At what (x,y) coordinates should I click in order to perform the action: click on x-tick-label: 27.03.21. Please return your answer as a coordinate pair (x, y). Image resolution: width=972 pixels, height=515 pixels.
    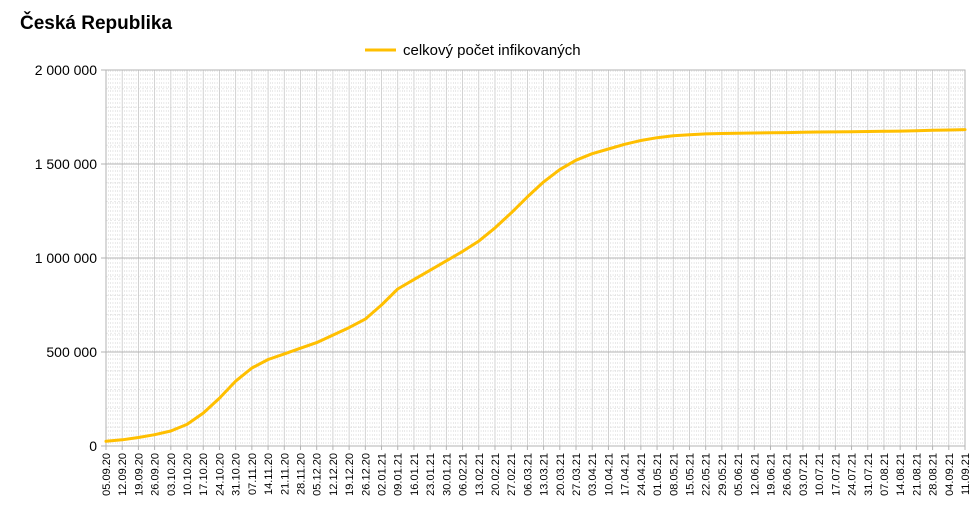
    Looking at the image, I should click on (577, 474).